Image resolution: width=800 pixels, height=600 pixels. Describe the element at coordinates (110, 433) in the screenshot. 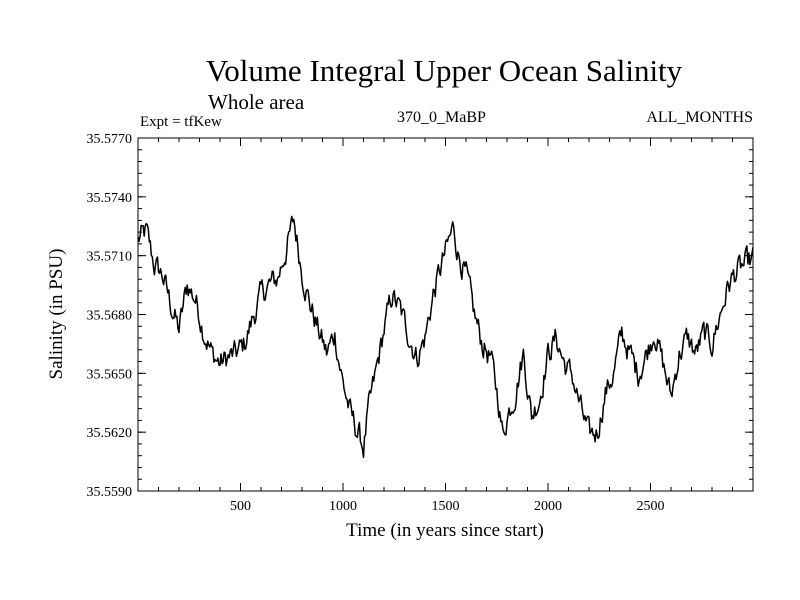

I see `y-tick-label: 35.5620` at that location.